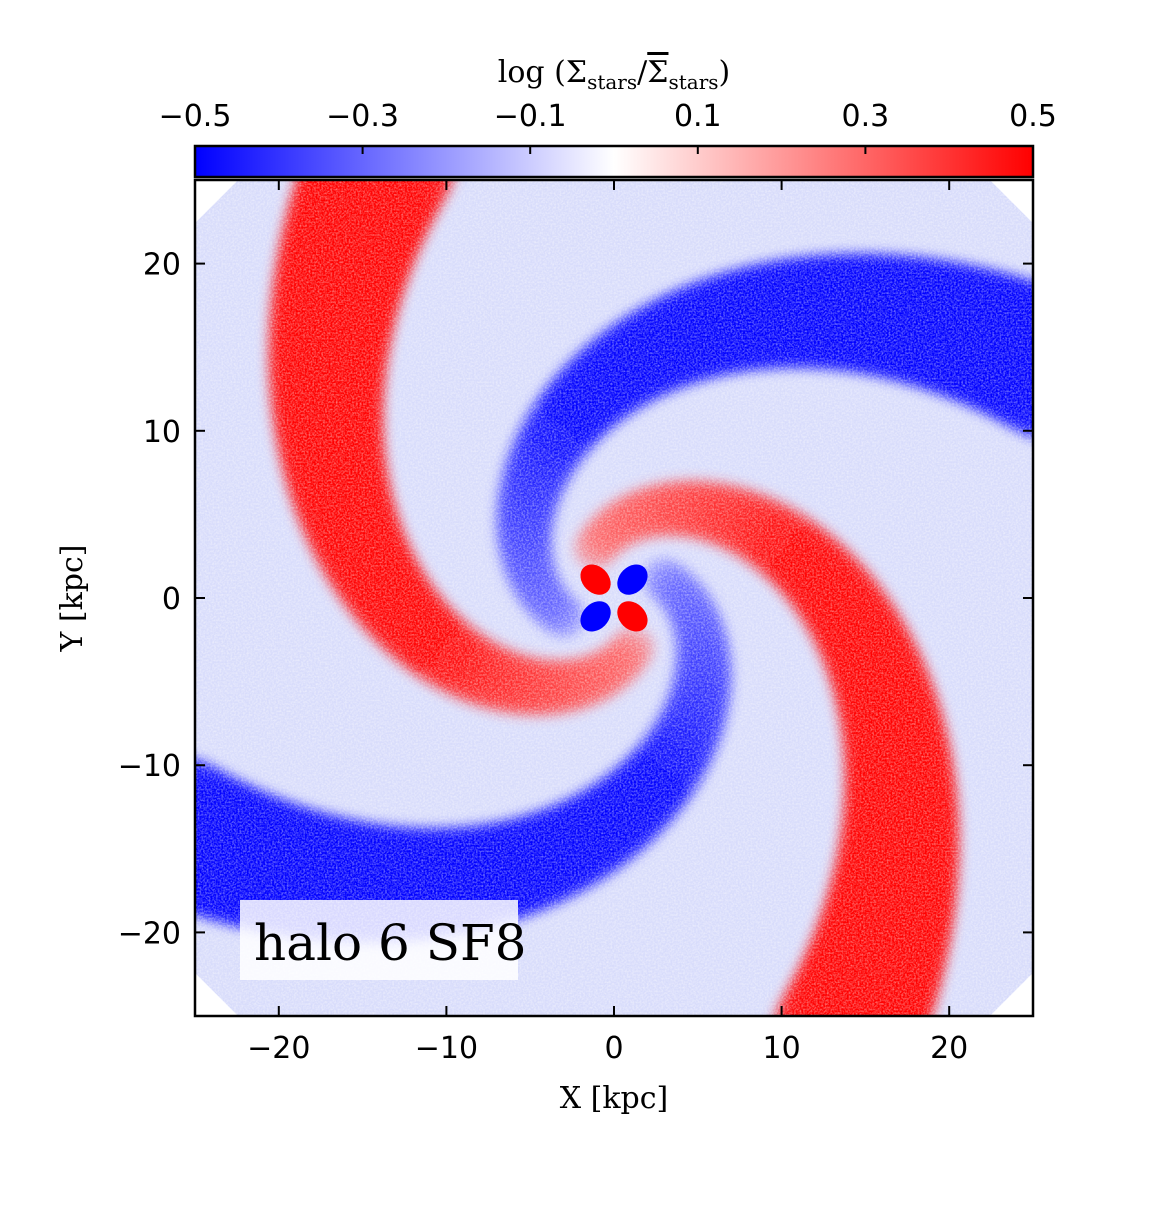  Describe the element at coordinates (162, 265) in the screenshot. I see `y-tick-label: 20` at that location.